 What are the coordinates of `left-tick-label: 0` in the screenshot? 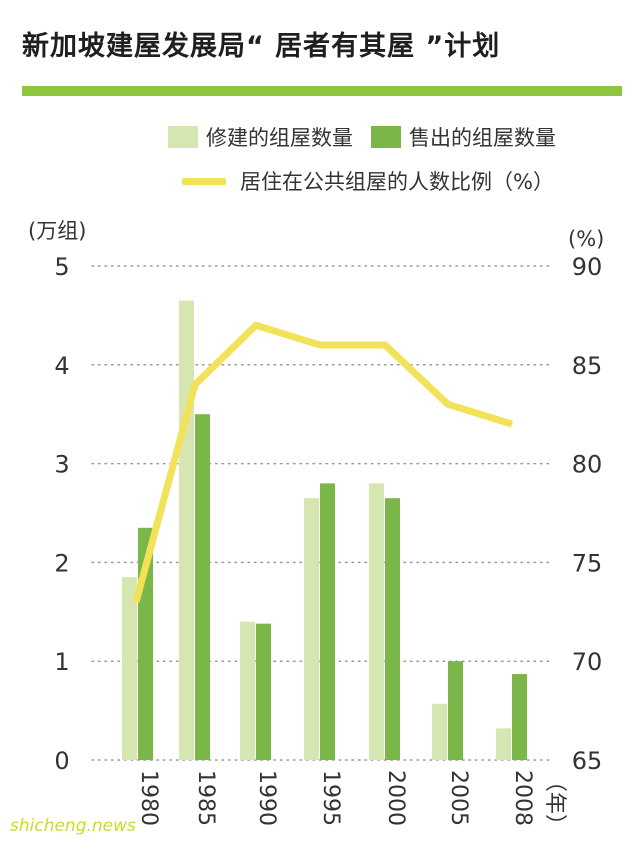 It's located at (61, 761).